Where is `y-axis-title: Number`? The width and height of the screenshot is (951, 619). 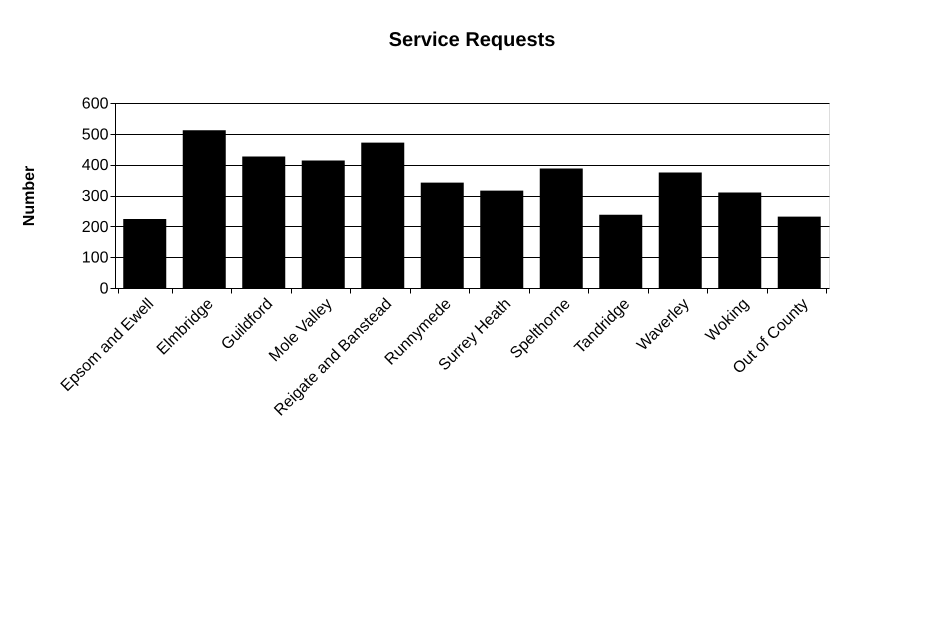 y-axis-title: Number is located at coordinates (29, 196).